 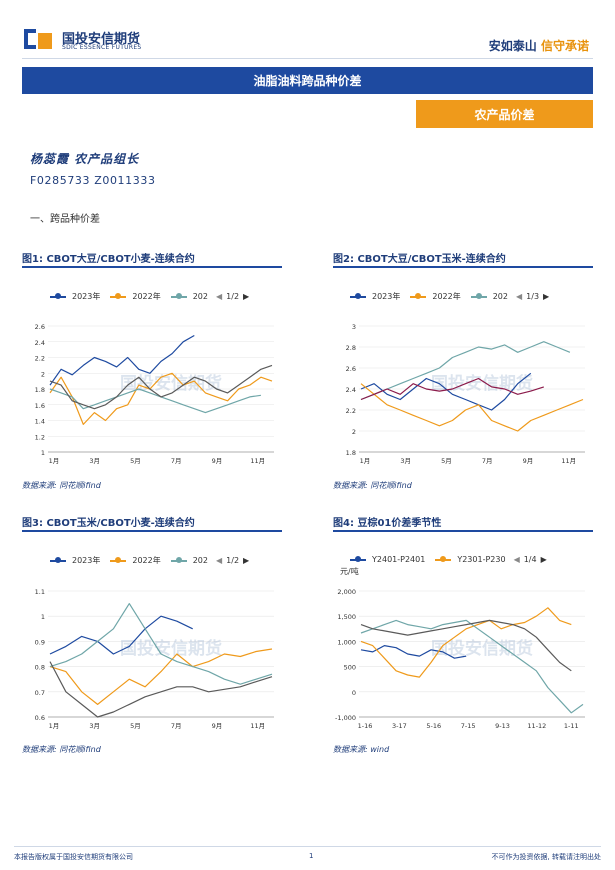 I want to click on legend-page: 1/3, so click(x=533, y=296).